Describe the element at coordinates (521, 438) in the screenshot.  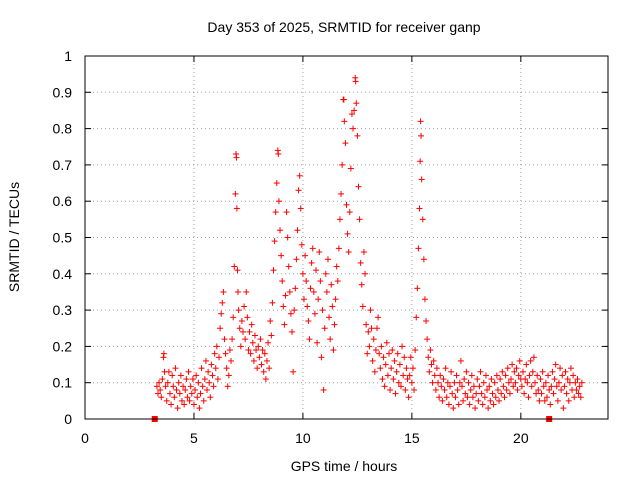
I see `x-tick-label: 20` at that location.